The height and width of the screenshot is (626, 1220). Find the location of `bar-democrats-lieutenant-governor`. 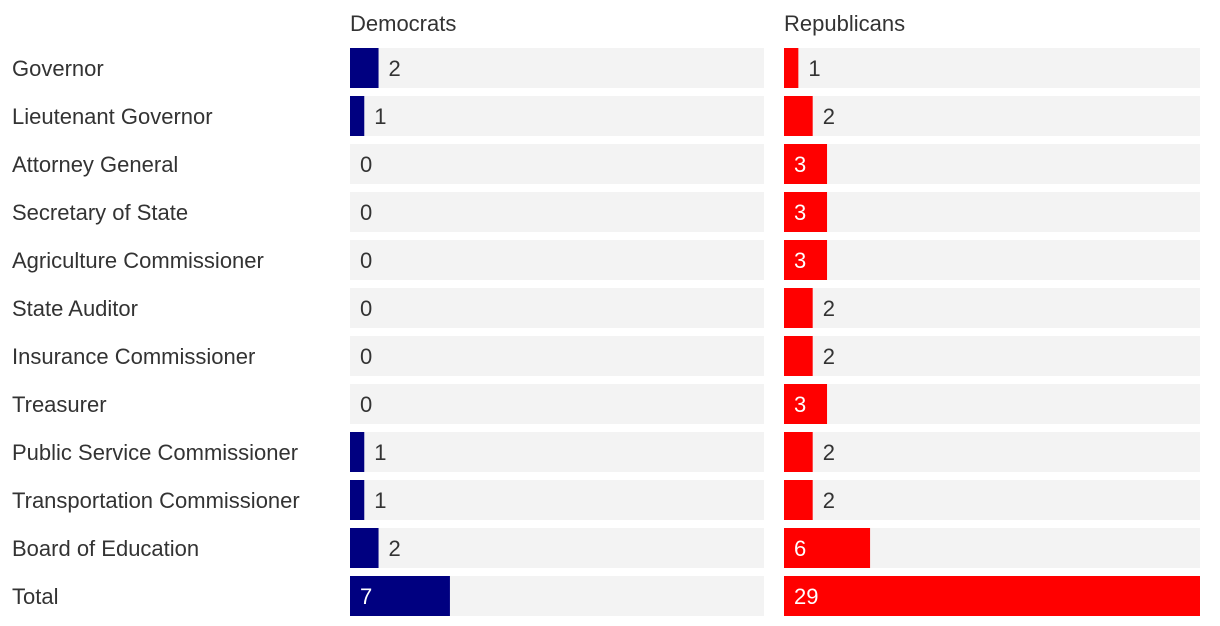

bar-democrats-lieutenant-governor is located at coordinates (357, 116).